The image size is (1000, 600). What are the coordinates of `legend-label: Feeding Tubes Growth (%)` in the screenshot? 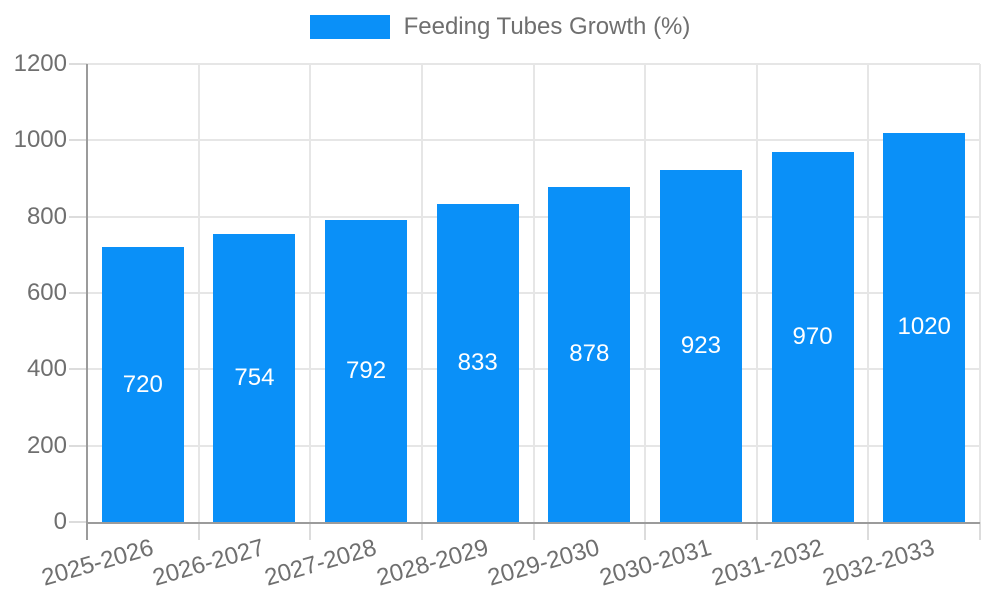 It's located at (547, 26).